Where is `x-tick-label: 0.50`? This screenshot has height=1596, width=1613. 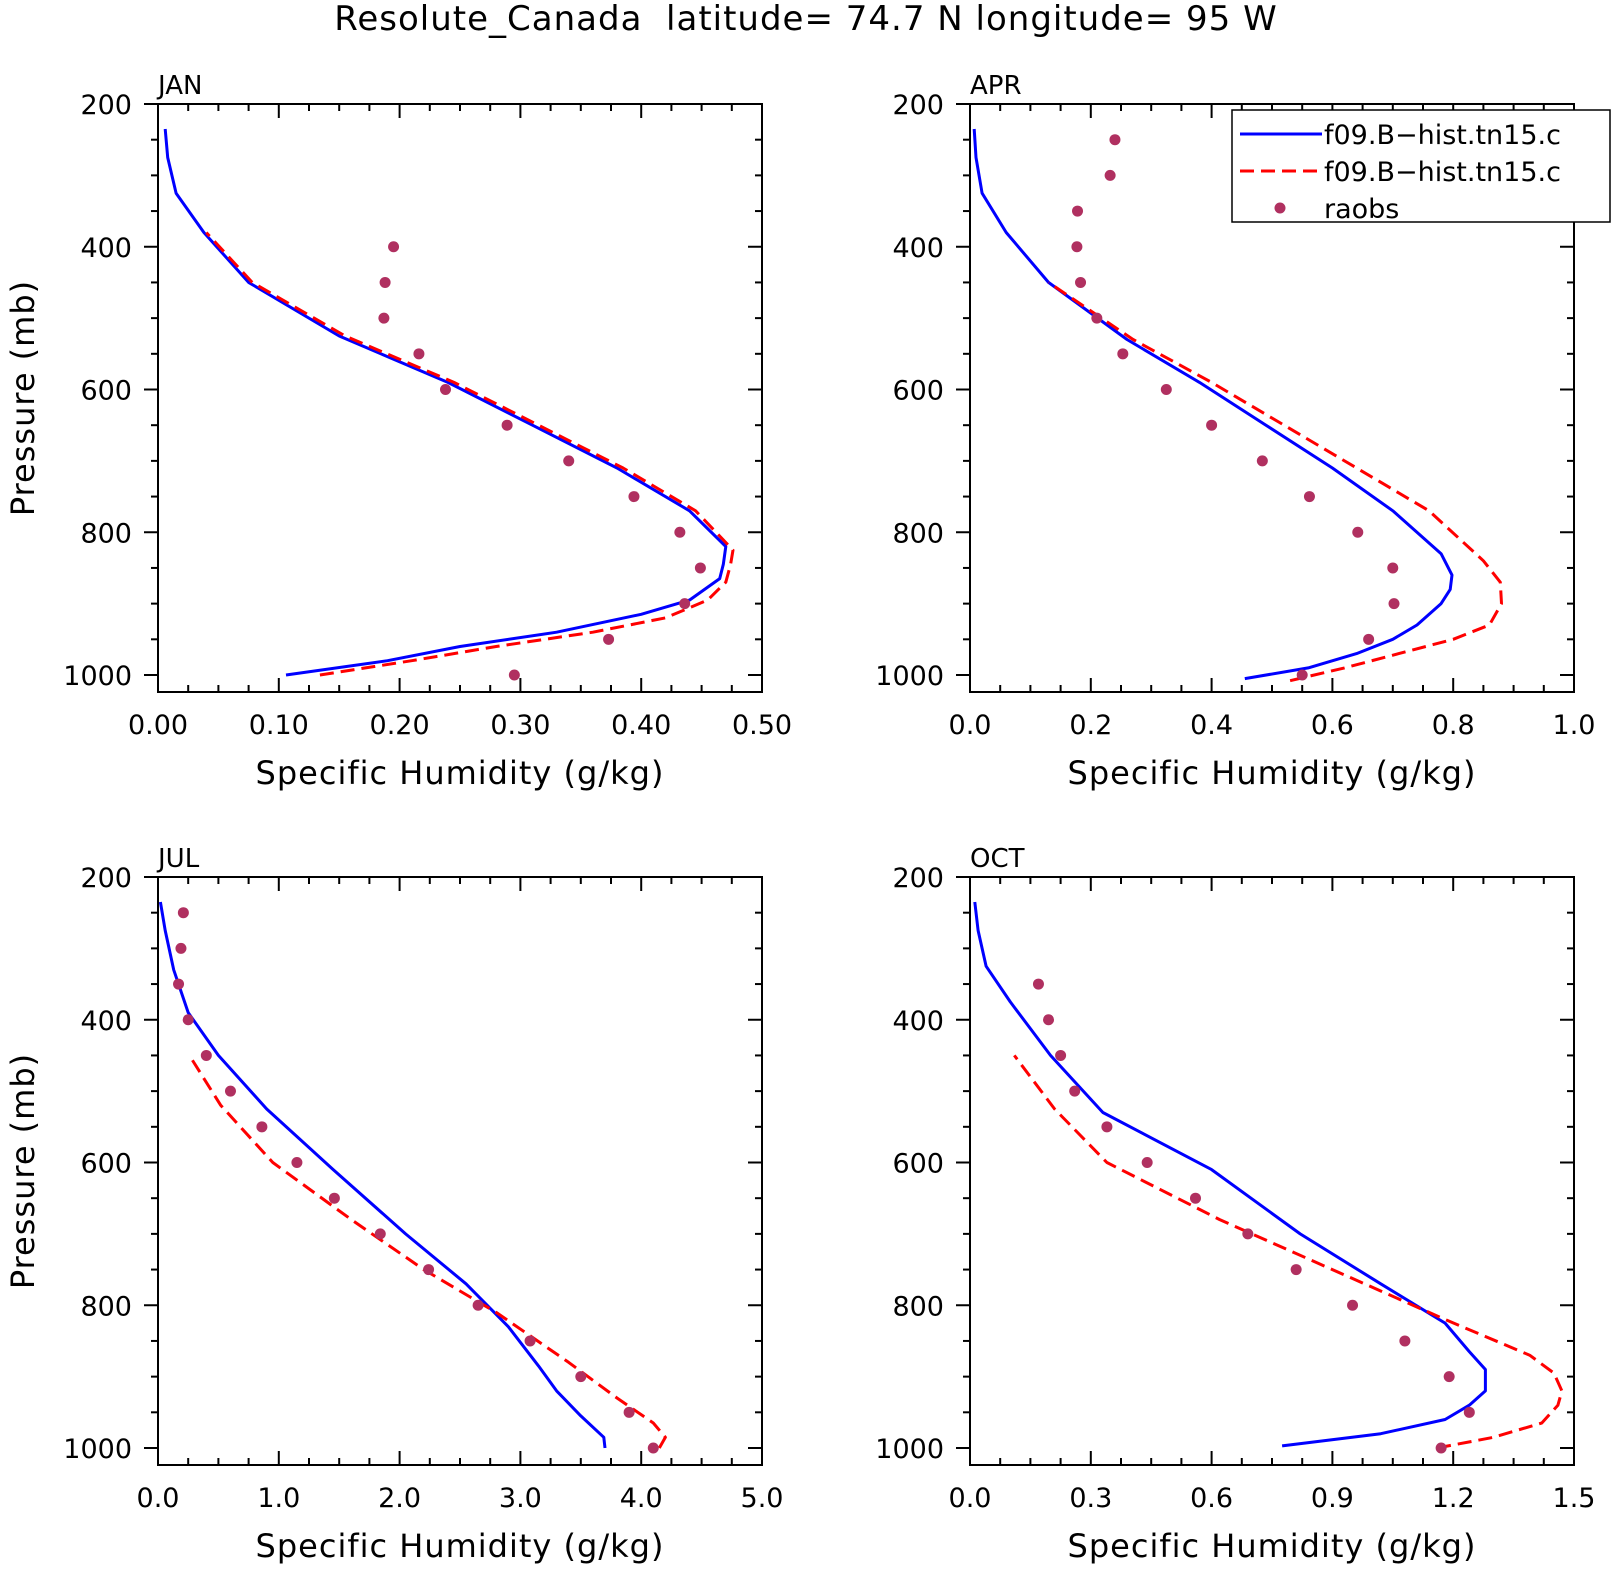 x-tick-label: 0.50 is located at coordinates (762, 725).